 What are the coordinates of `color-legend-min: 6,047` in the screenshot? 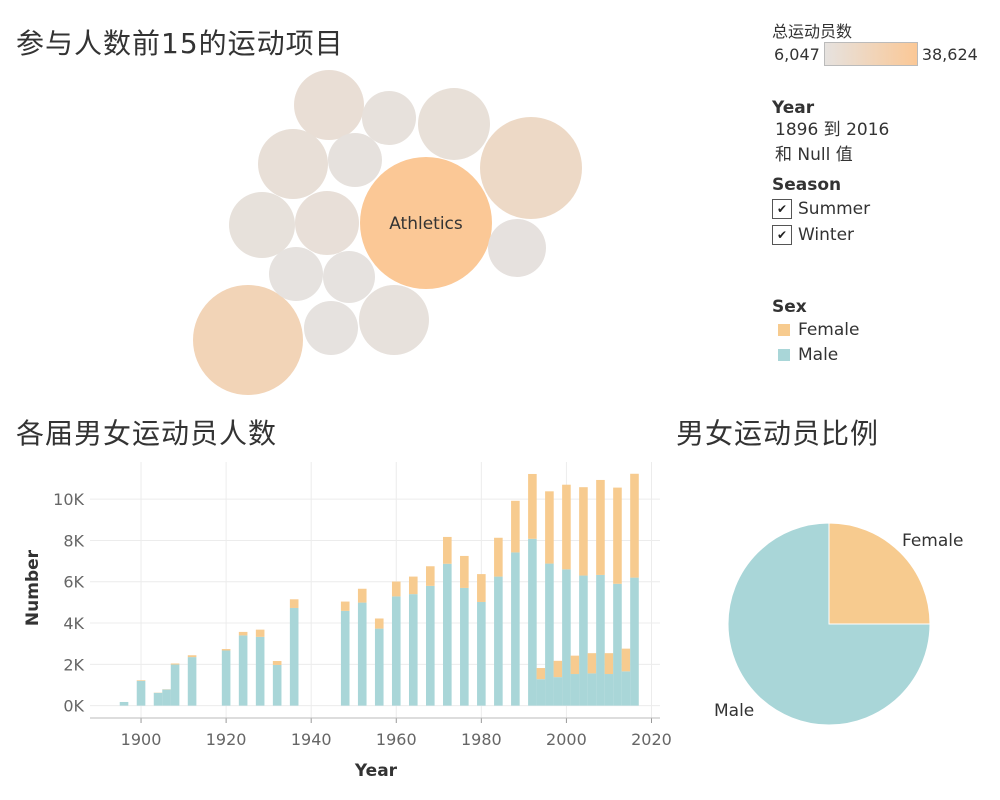 It's located at (797, 54).